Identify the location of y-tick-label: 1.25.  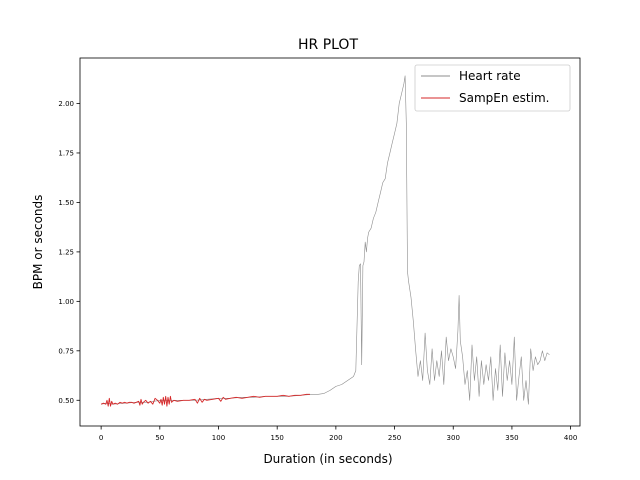
(66, 252).